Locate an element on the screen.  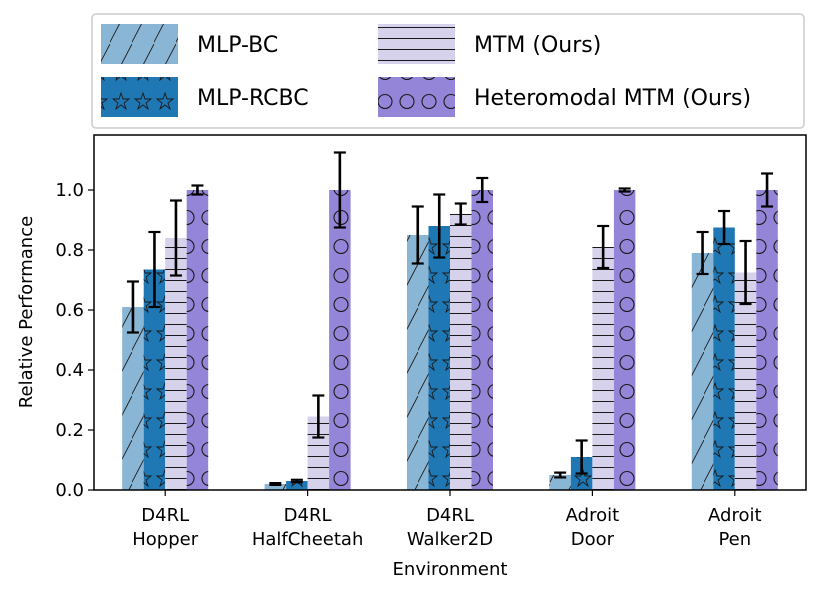
x-tick-label: Hopper is located at coordinates (165, 539).